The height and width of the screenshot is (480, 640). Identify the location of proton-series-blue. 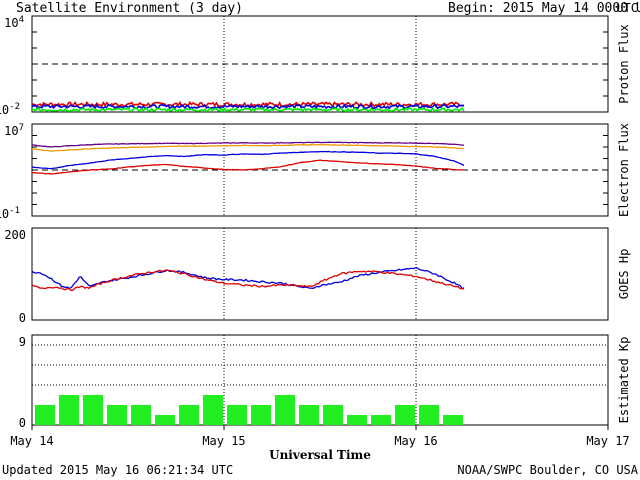
(248, 106).